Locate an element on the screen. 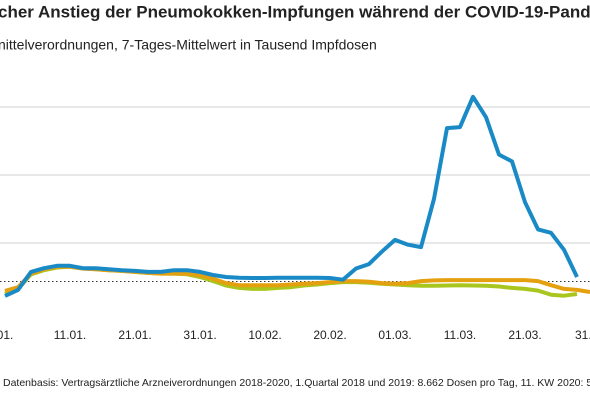 This screenshot has width=590, height=400. x-tick-label: 11.03. is located at coordinates (460, 335).